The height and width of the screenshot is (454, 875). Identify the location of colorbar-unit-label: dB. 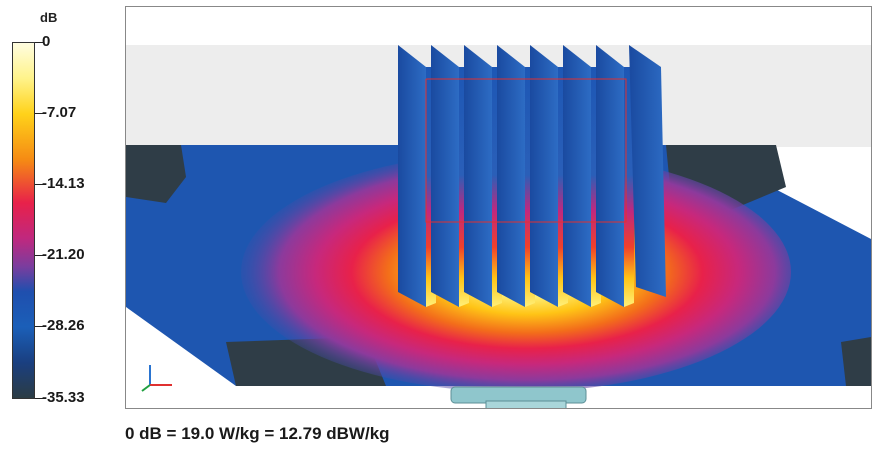
(49, 17).